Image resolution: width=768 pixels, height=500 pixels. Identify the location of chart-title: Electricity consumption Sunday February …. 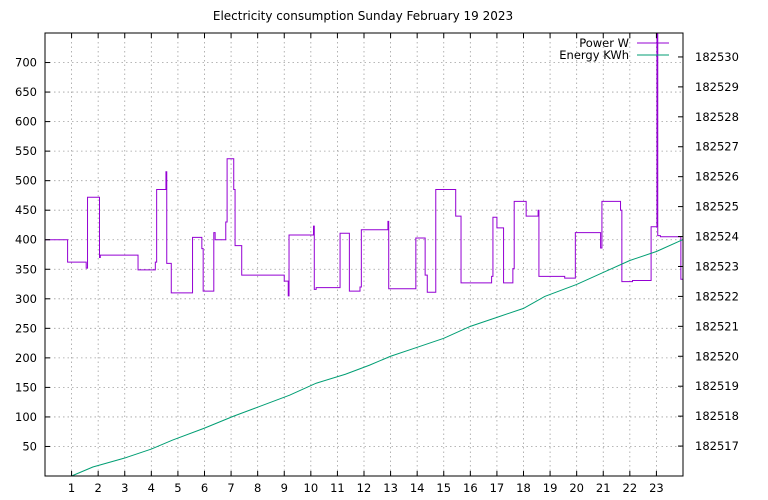
(363, 16).